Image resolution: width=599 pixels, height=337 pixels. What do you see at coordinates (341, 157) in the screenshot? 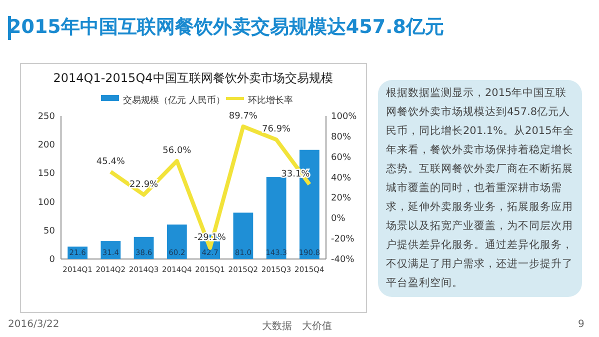
I see `y2-tick-label: 60%` at bounding box center [341, 157].